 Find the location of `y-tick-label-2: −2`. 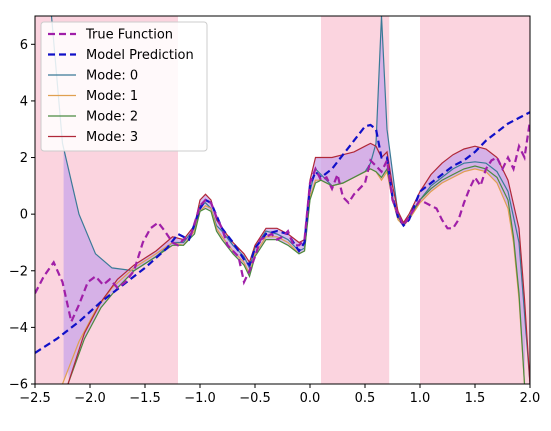

y-tick-label-2: −2 is located at coordinates (18, 271).